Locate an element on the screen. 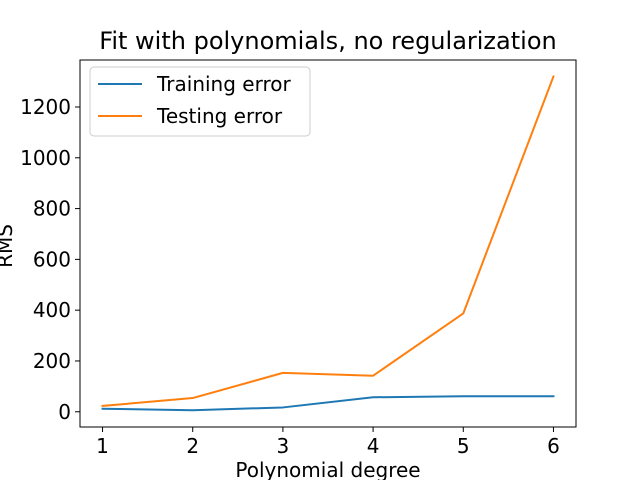 This screenshot has height=484, width=640. x-tick-label: 2 is located at coordinates (192, 446).